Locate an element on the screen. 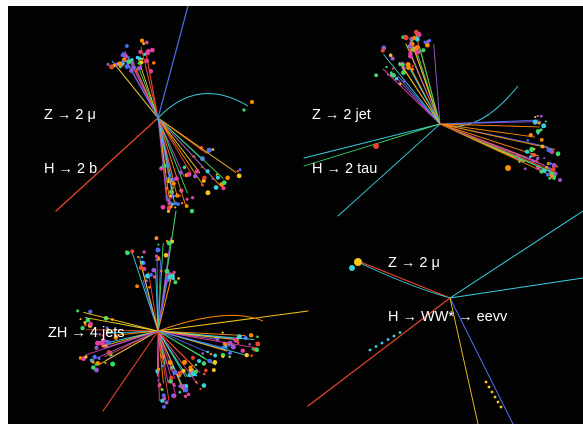 This screenshot has height=428, width=583. decay-line: Z → 2 jet is located at coordinates (341, 115).